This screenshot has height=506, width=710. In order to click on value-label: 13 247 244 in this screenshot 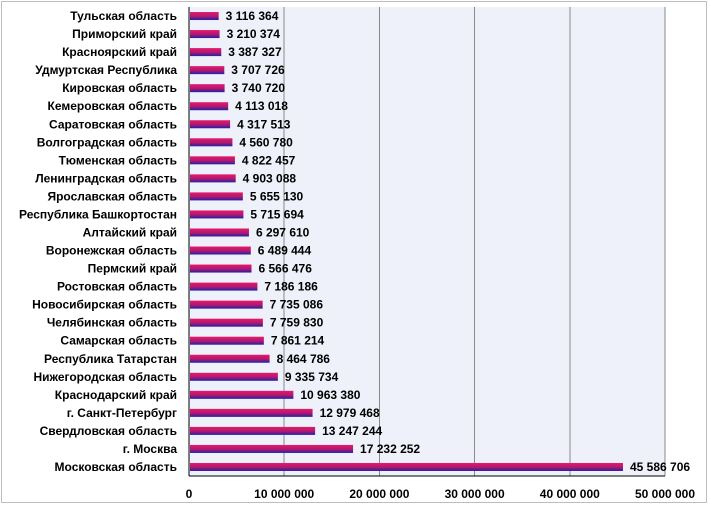, I will do `click(352, 431)`.